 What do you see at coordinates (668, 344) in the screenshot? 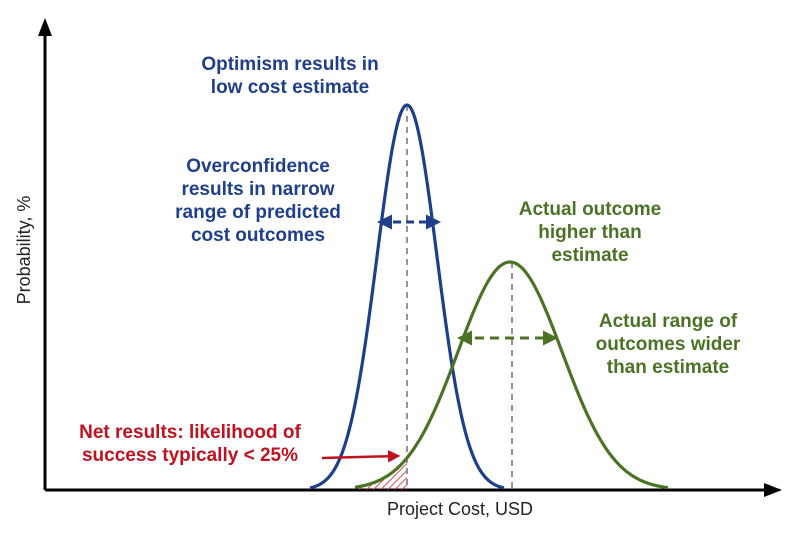
I see `annotation-line: outcomes wider` at bounding box center [668, 344].